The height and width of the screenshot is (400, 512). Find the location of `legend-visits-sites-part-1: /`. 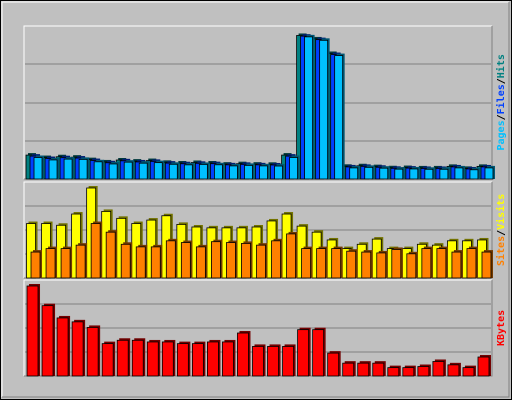

legend-visits-sites-part-1: / is located at coordinates (501, 233).